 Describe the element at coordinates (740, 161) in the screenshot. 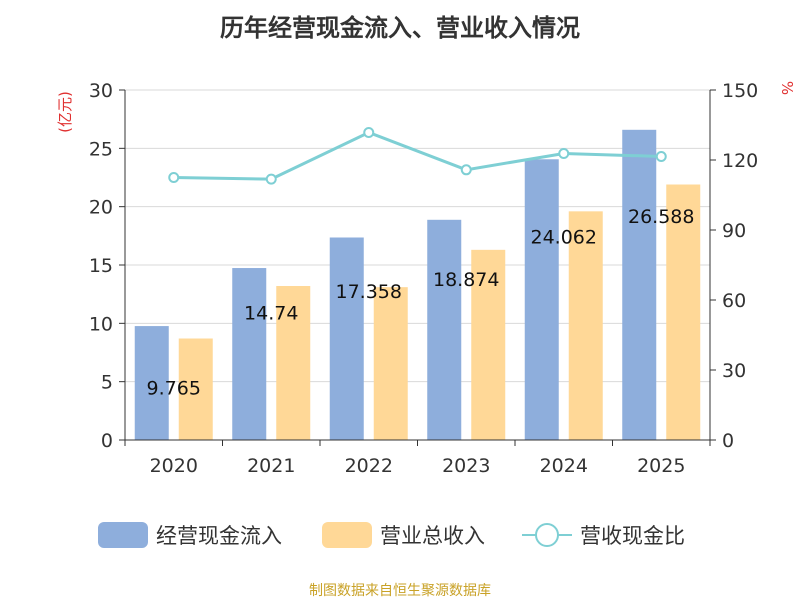

I see `right-tick-label: 120` at that location.